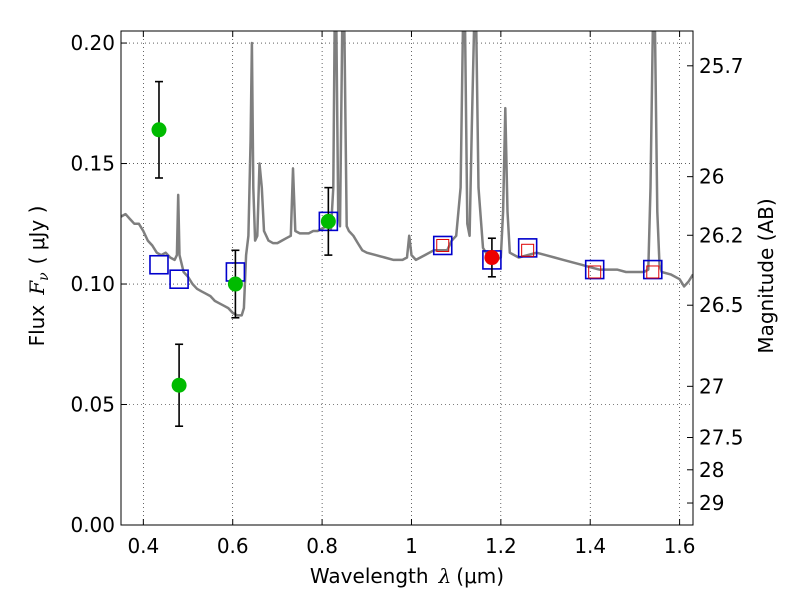 The image size is (800, 600). What do you see at coordinates (715, 284) in the screenshot?
I see `y2-axis: 25.7 26 26.2 26.5 27 27.5 28 29` at bounding box center [715, 284].